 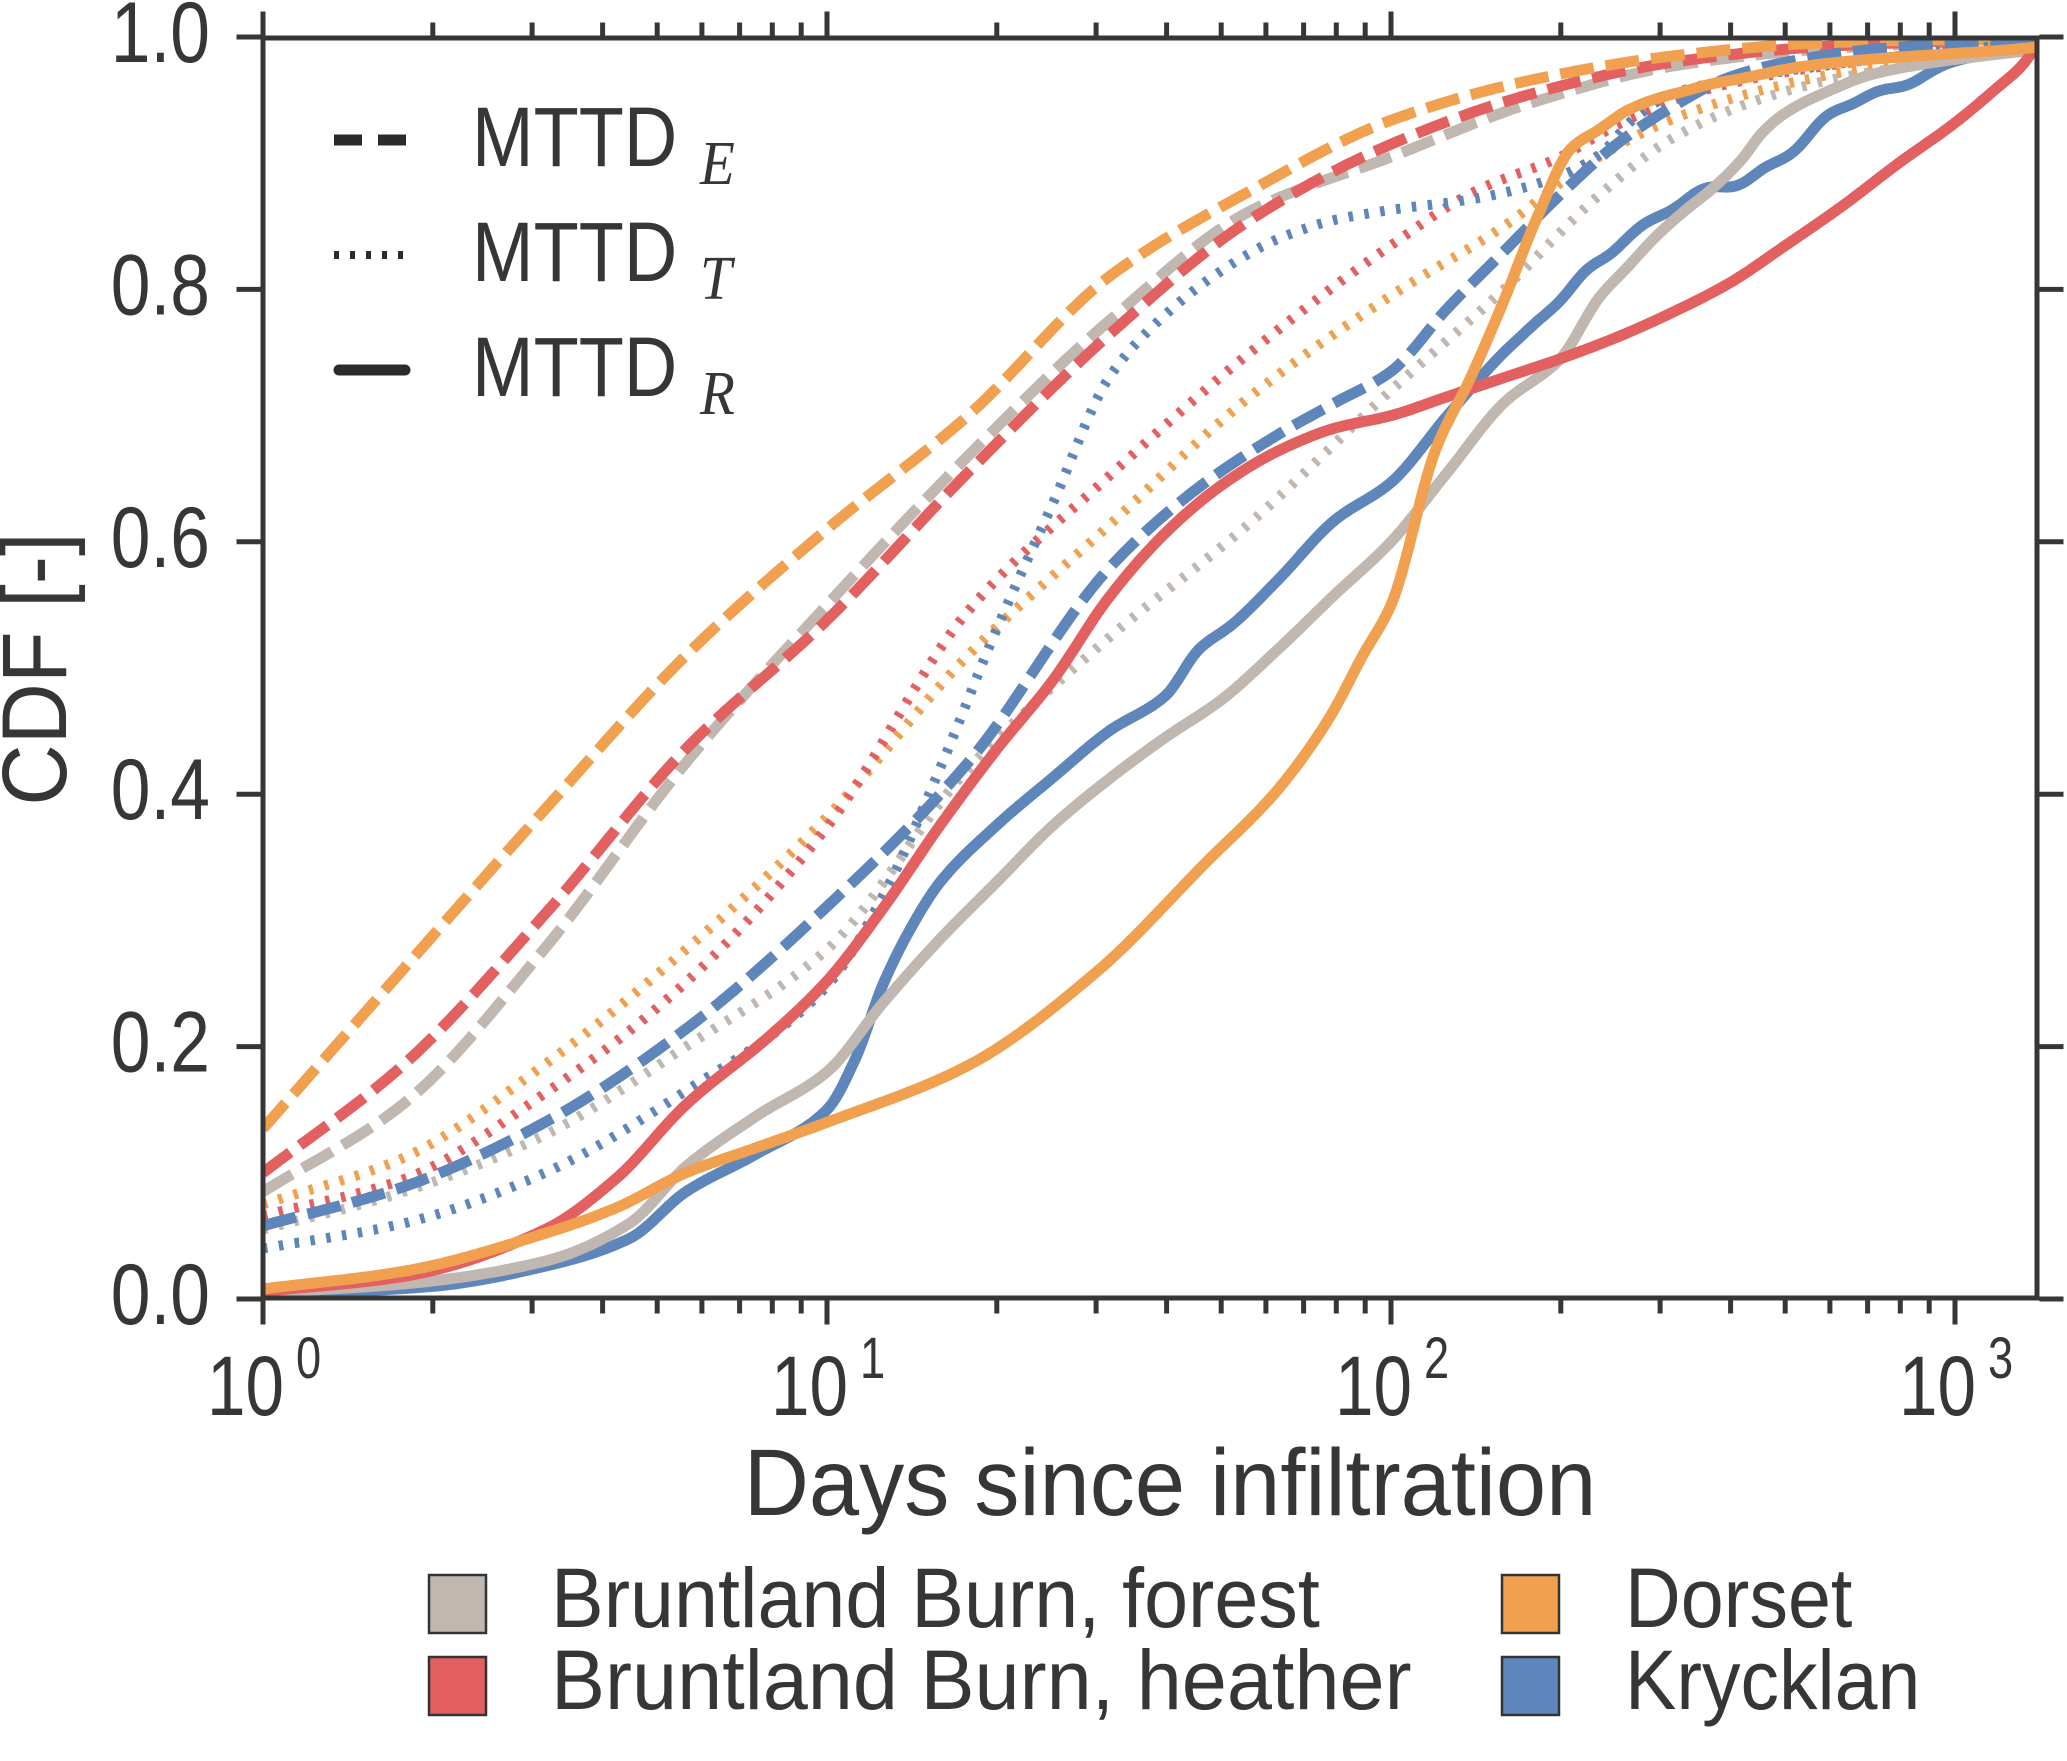 I want to click on svg-text: 0.2, so click(x=160, y=1041).